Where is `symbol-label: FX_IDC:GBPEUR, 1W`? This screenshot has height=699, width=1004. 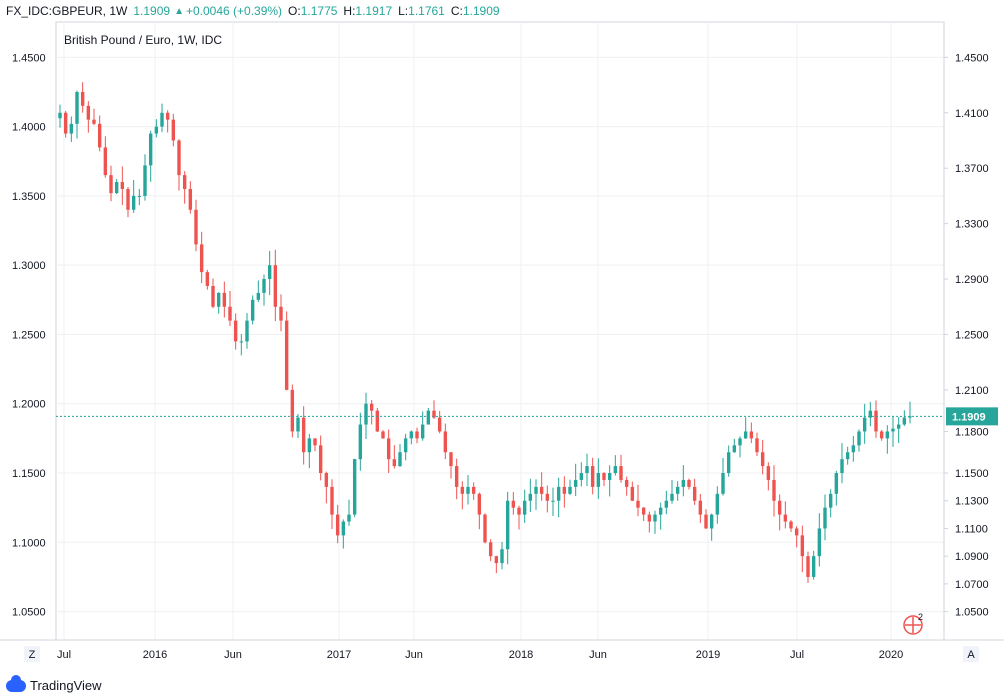 symbol-label: FX_IDC:GBPEUR, 1W is located at coordinates (67, 11).